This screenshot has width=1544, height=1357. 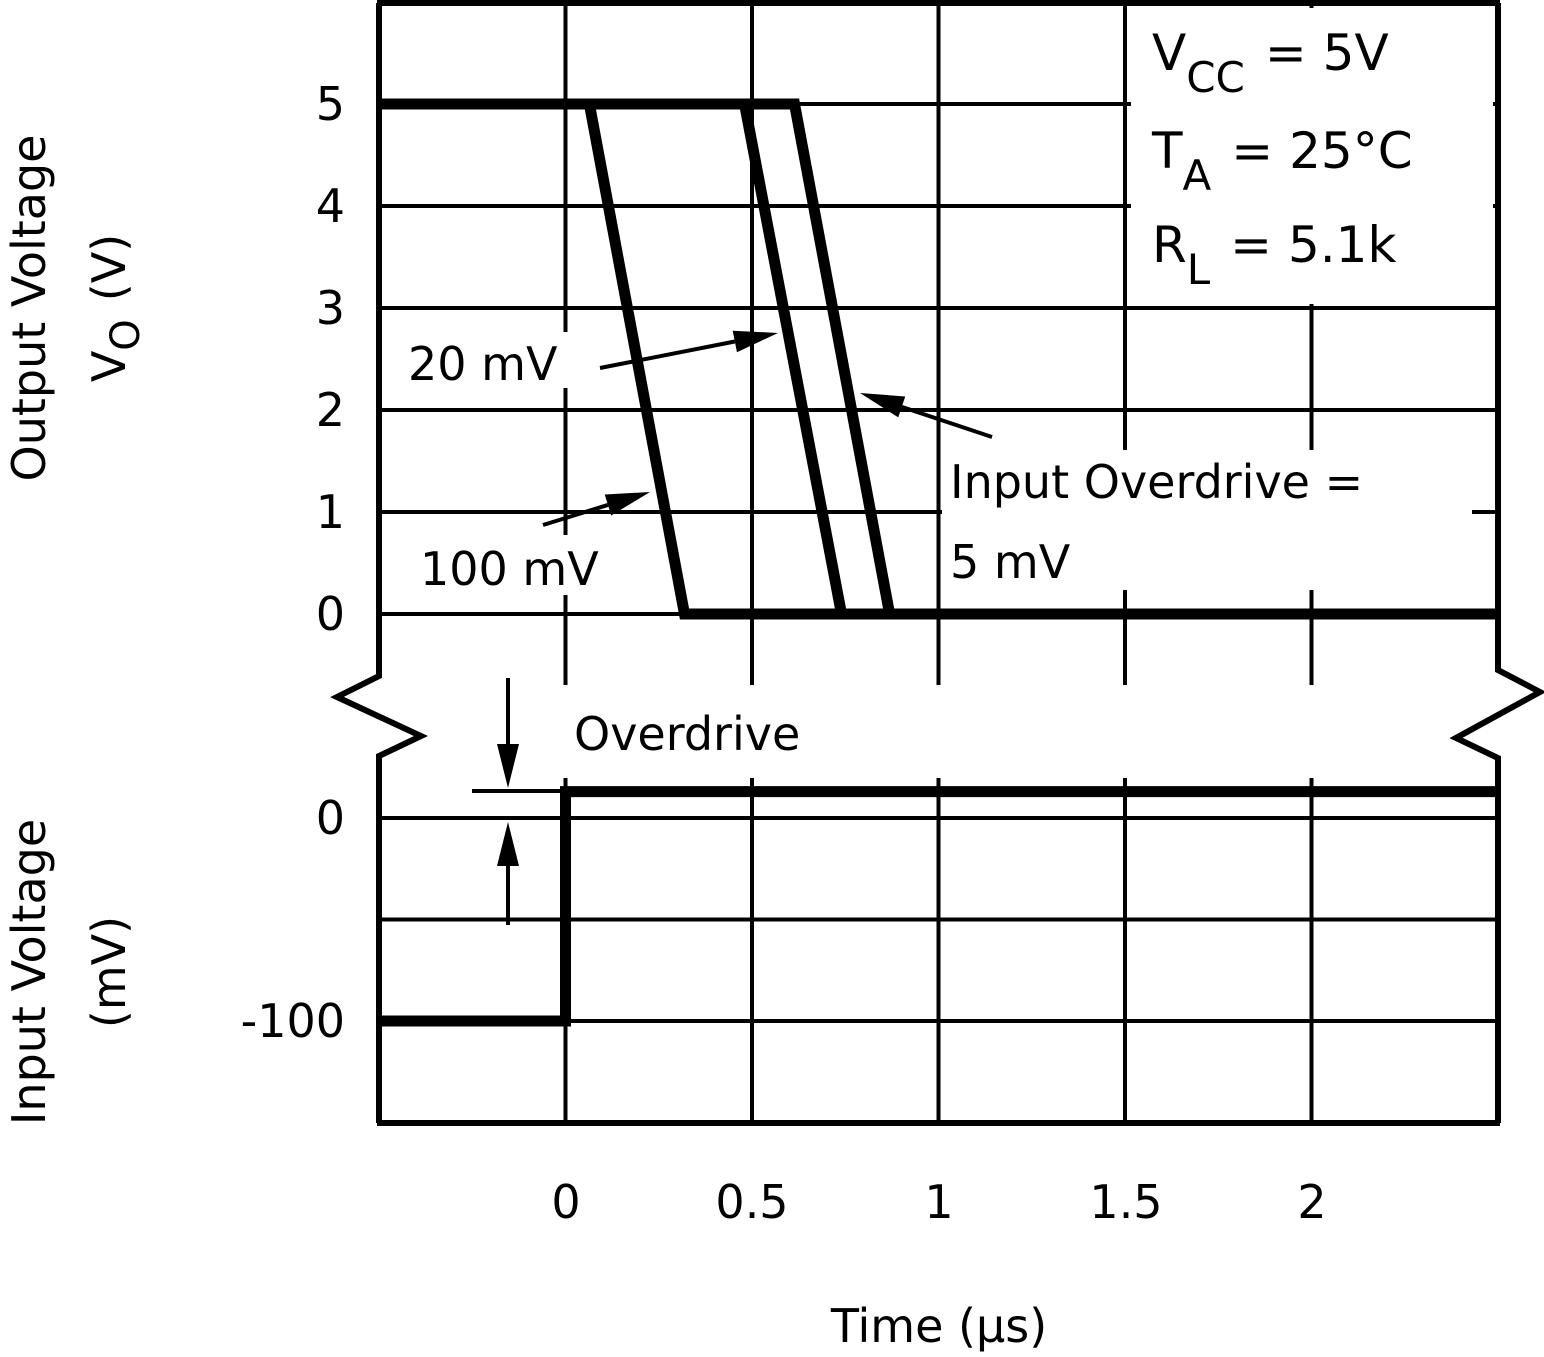 What do you see at coordinates (29, 972) in the screenshot?
I see `y-axis-label-input: Input Voltage` at bounding box center [29, 972].